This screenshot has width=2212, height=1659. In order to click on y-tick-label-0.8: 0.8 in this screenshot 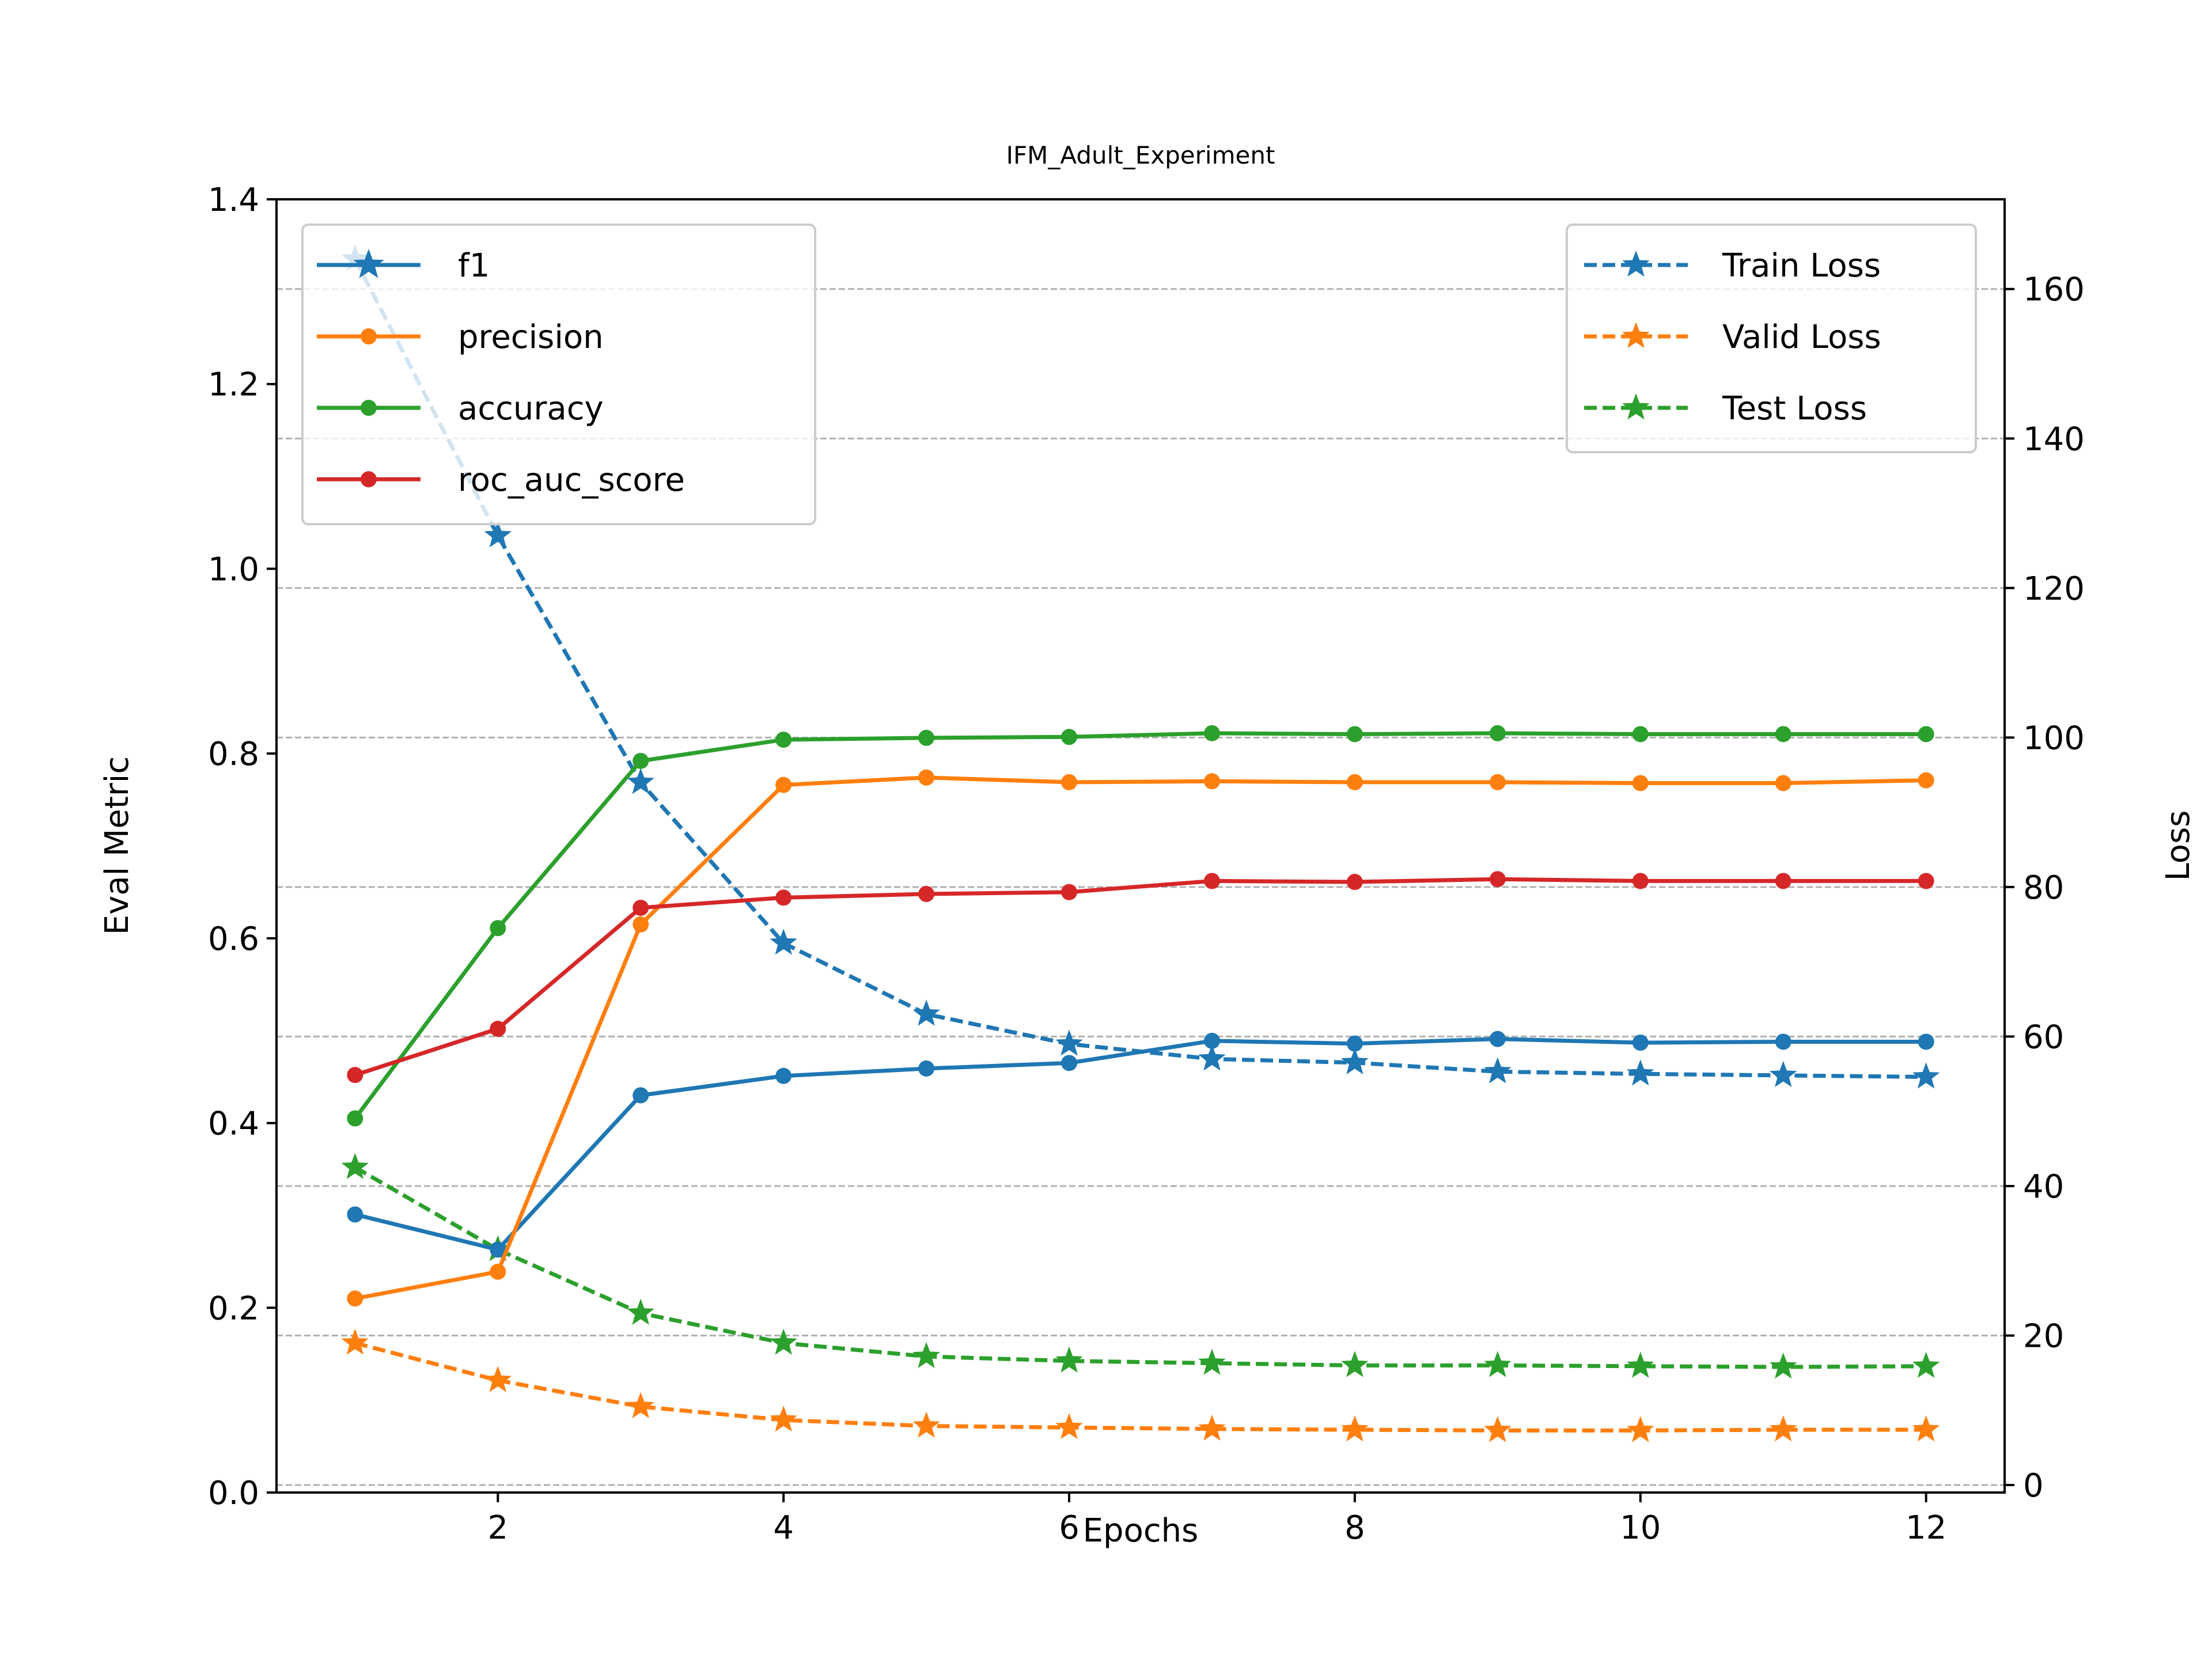, I will do `click(233, 754)`.